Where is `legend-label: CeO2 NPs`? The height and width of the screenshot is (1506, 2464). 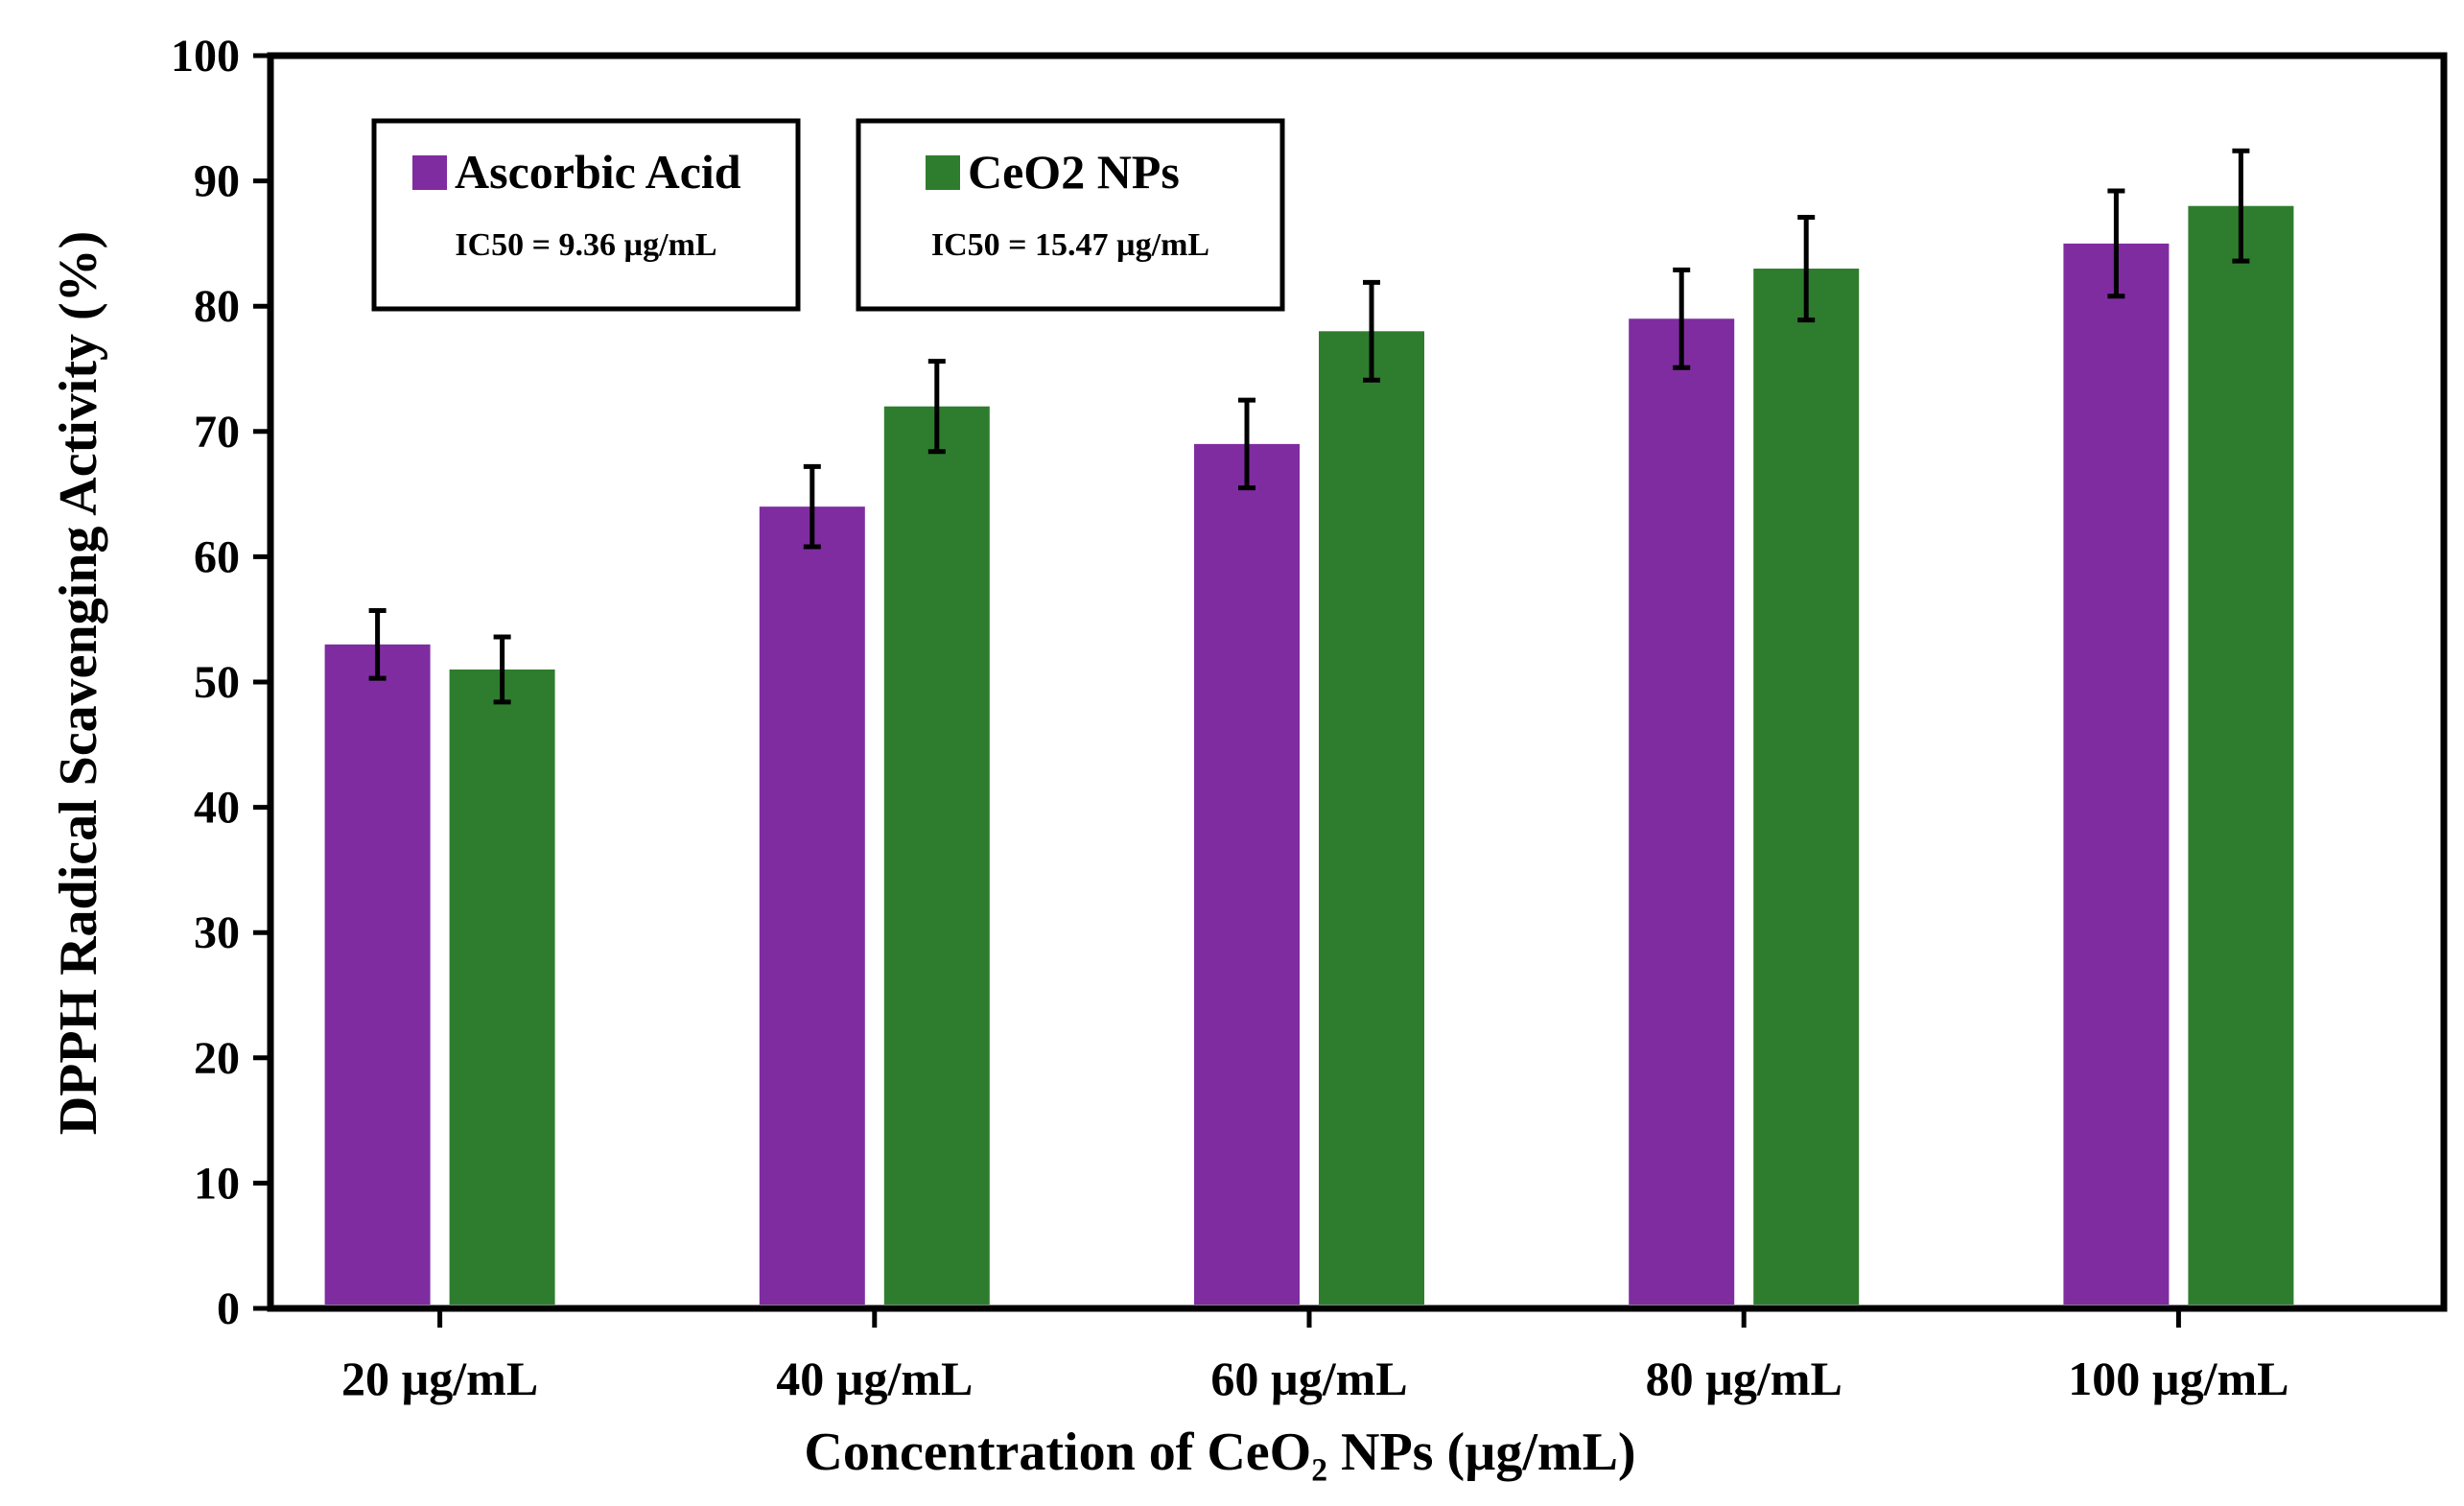 legend-label: CeO2 NPs is located at coordinates (1074, 172).